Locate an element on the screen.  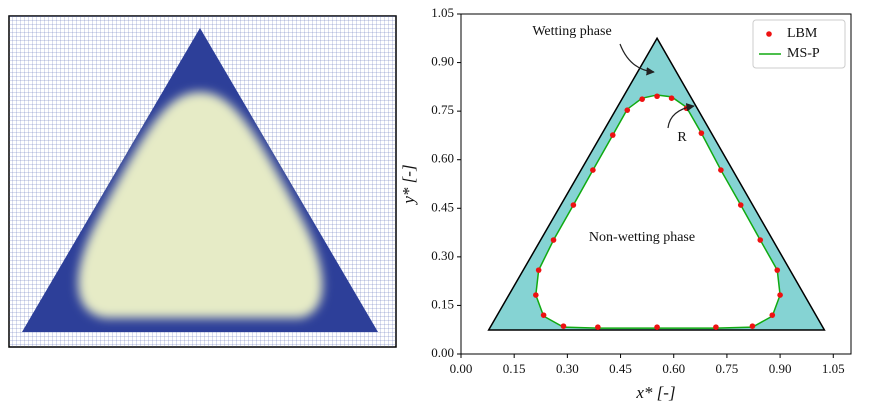
x-tick-label: 0.45 is located at coordinates (620, 368).